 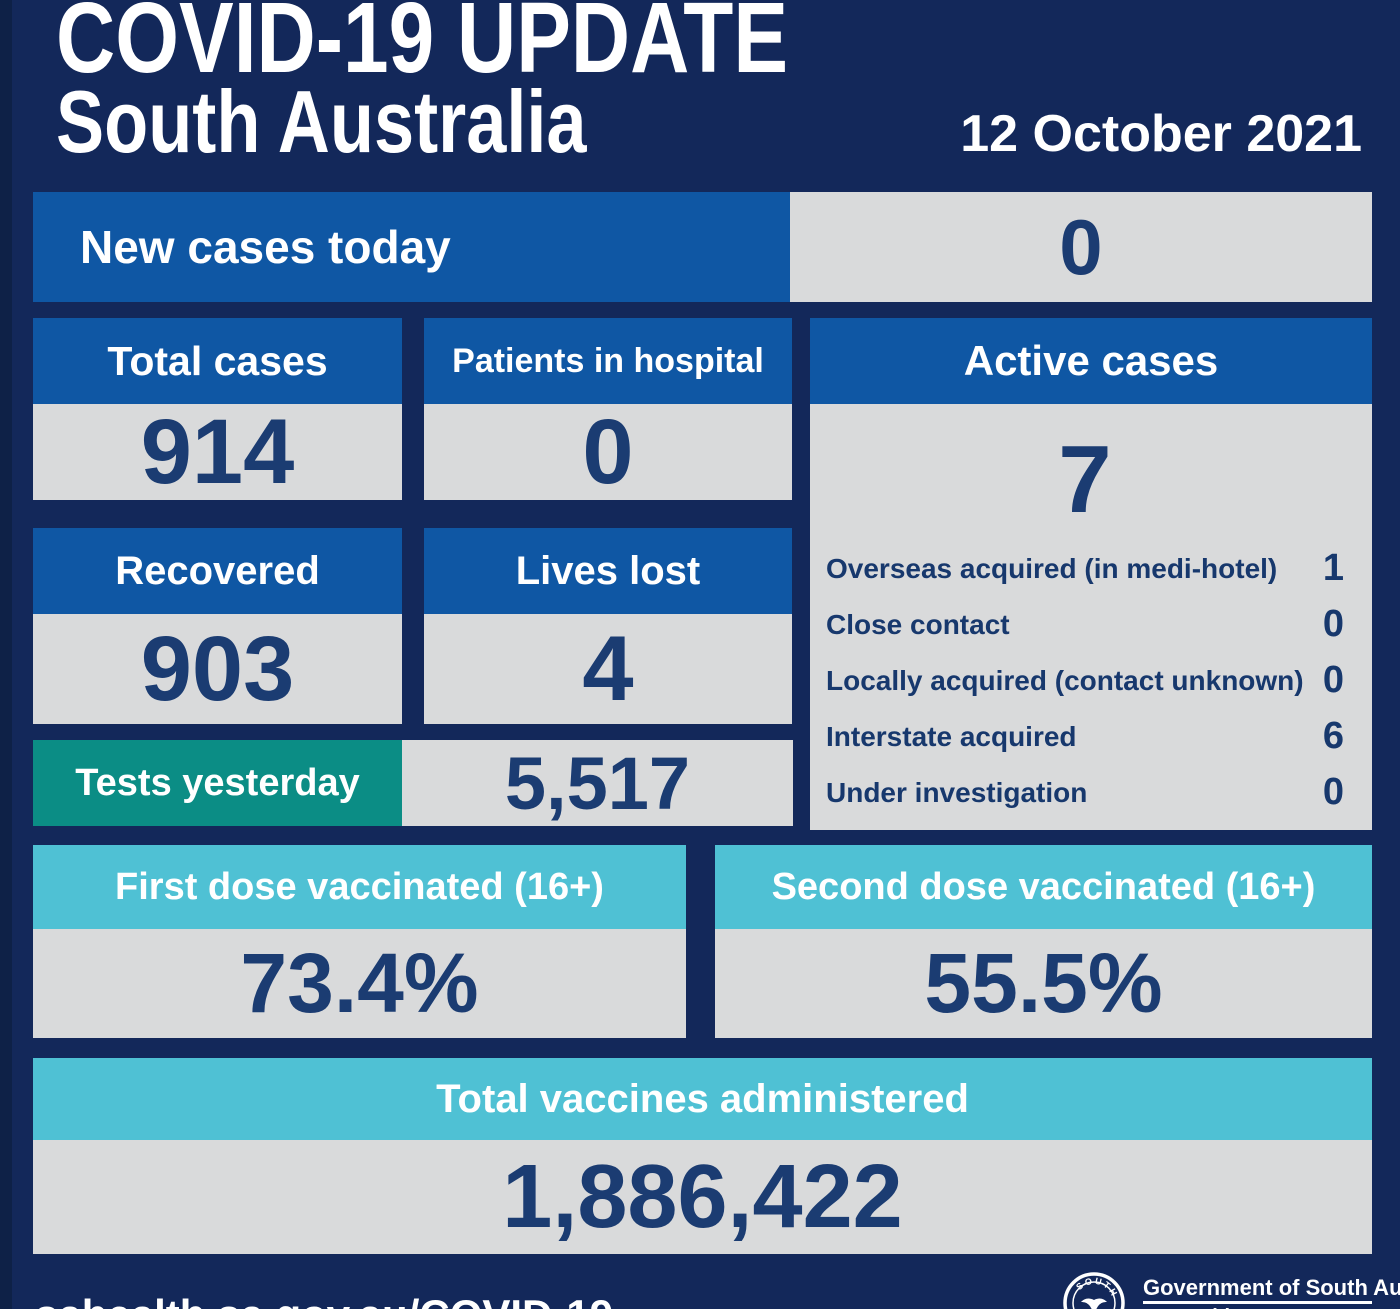 I want to click on active-cases-header: Active cases, so click(x=1091, y=361).